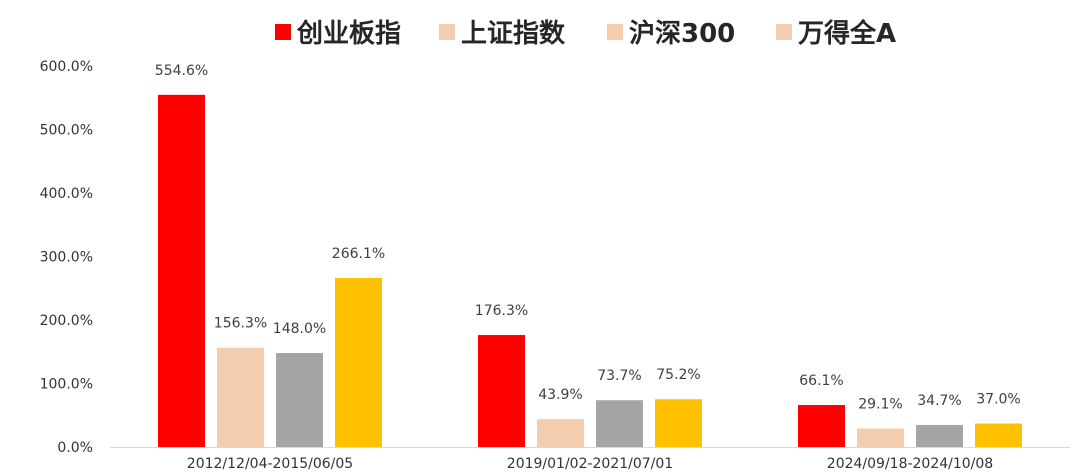 This screenshot has width=1080, height=473. What do you see at coordinates (560, 395) in the screenshot?
I see `data-label: 43.9%` at bounding box center [560, 395].